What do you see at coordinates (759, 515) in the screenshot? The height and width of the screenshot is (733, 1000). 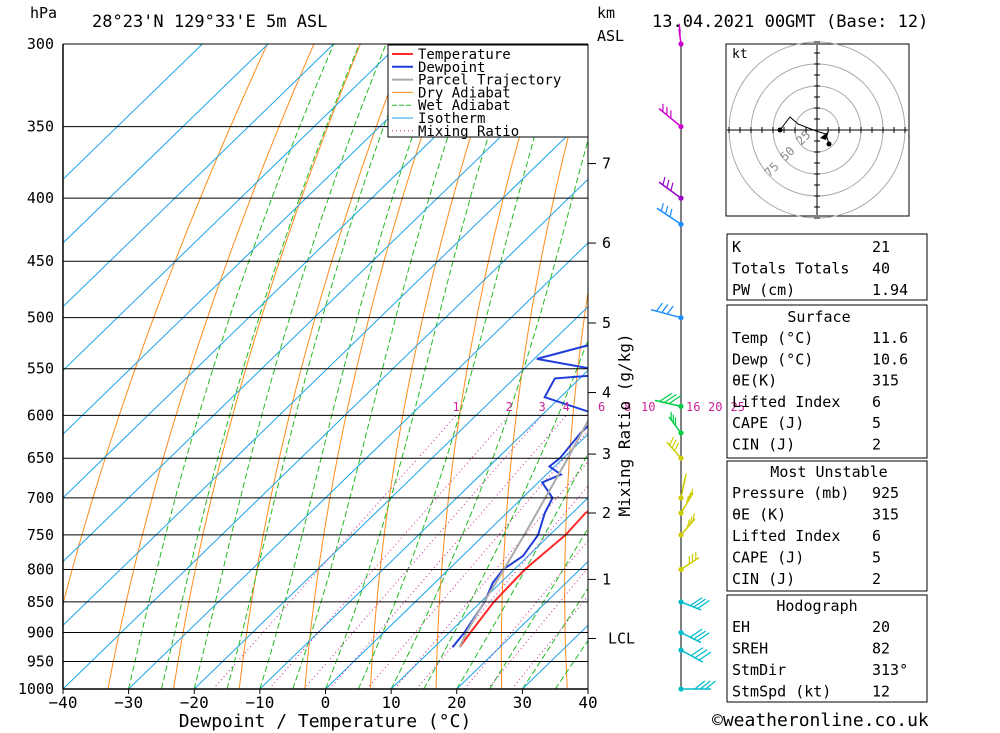 I see `unstable-row-label: θE (K)` at bounding box center [759, 515].